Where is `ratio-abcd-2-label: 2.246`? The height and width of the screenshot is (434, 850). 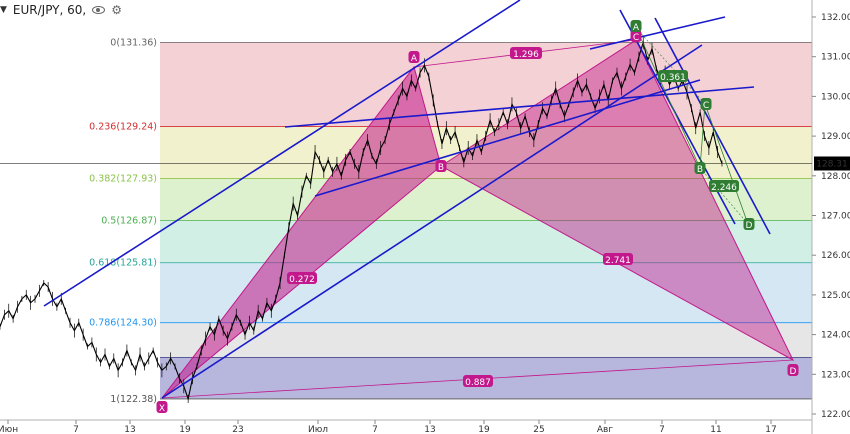
ratio-abcd-2-label: 2.246 is located at coordinates (724, 188).